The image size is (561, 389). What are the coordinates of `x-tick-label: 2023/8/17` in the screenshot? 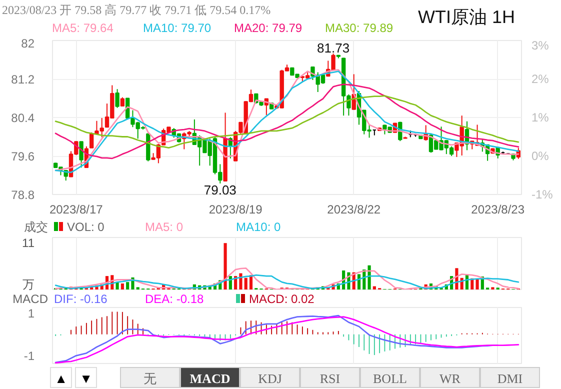 It's located at (76, 209).